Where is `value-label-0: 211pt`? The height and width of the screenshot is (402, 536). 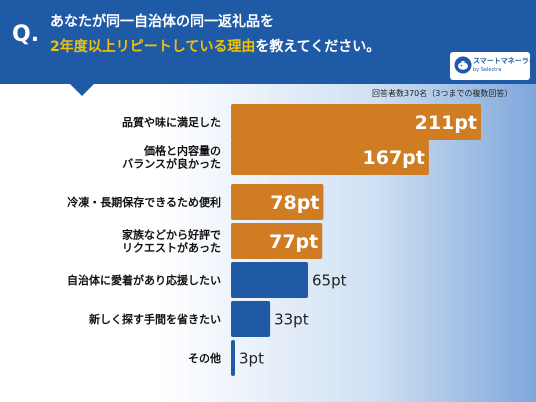
value-label-0: 211pt is located at coordinates (446, 123).